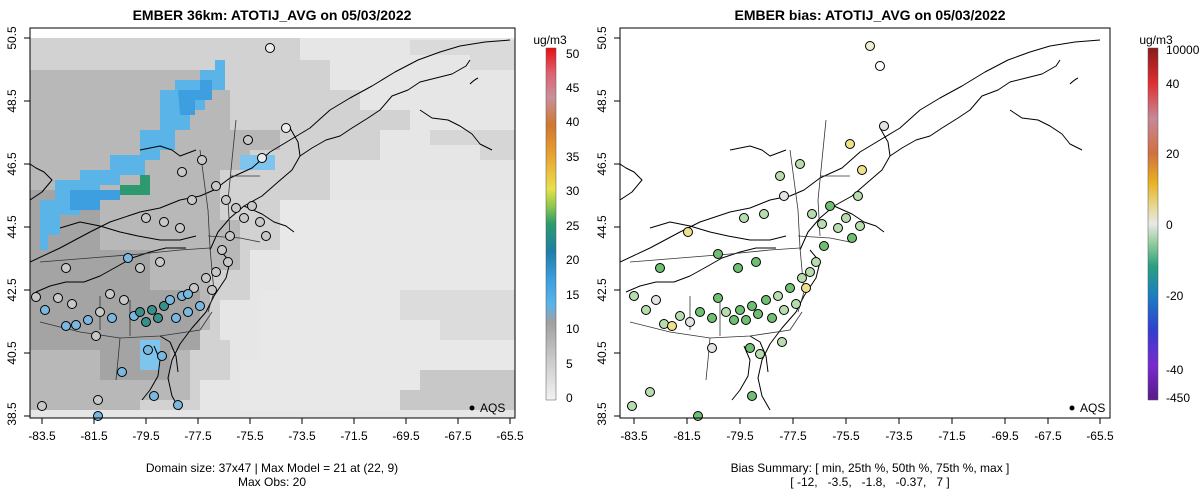  Describe the element at coordinates (573, 329) in the screenshot. I see `colorbar-tick: 10` at that location.